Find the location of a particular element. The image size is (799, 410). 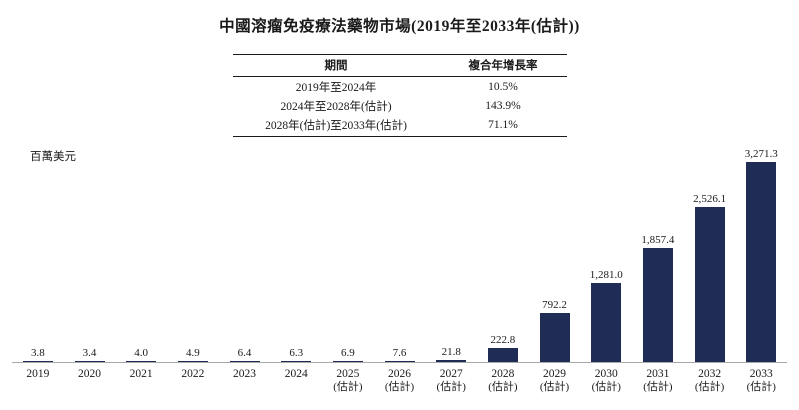

x-axis-label-2028: 2028 (估計) is located at coordinates (503, 381).